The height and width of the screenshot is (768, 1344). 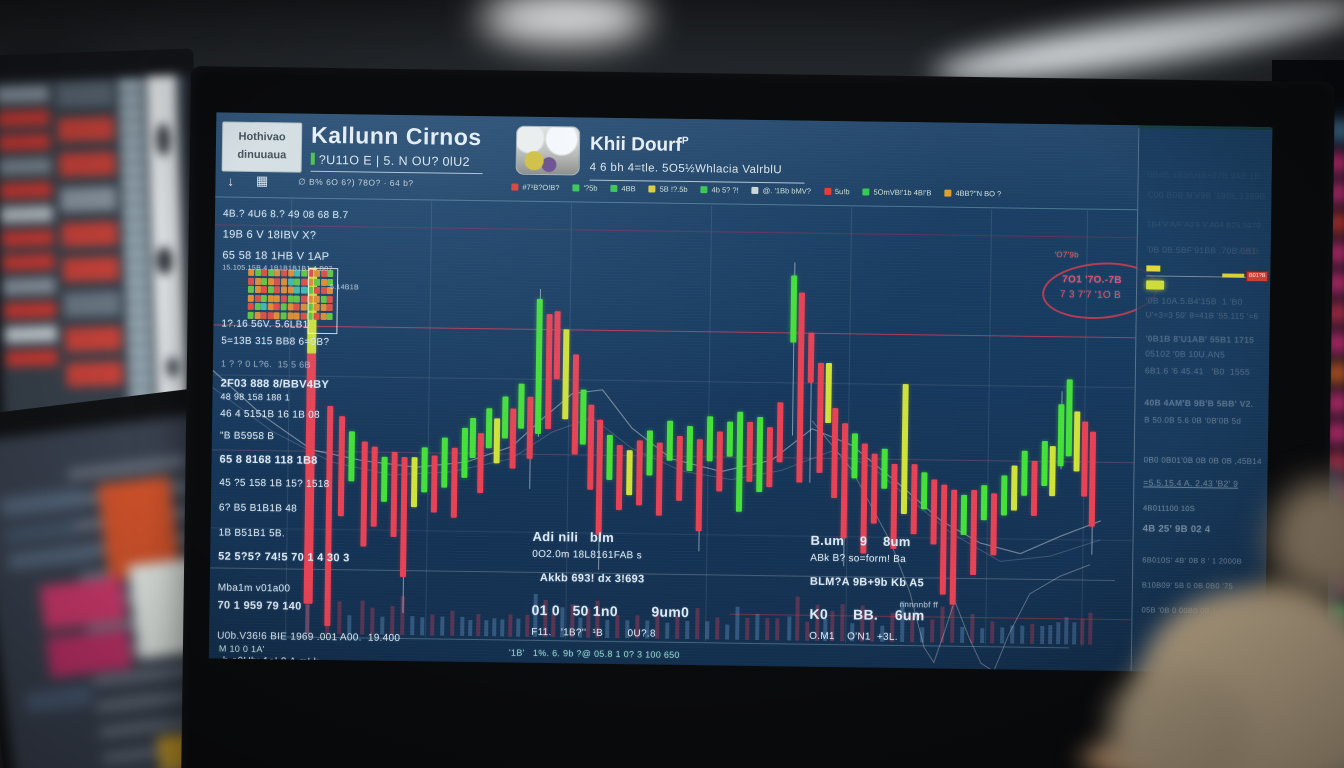 I want to click on screen-text-row: 7 3 7'7 '1O B, so click(x=1090, y=295).